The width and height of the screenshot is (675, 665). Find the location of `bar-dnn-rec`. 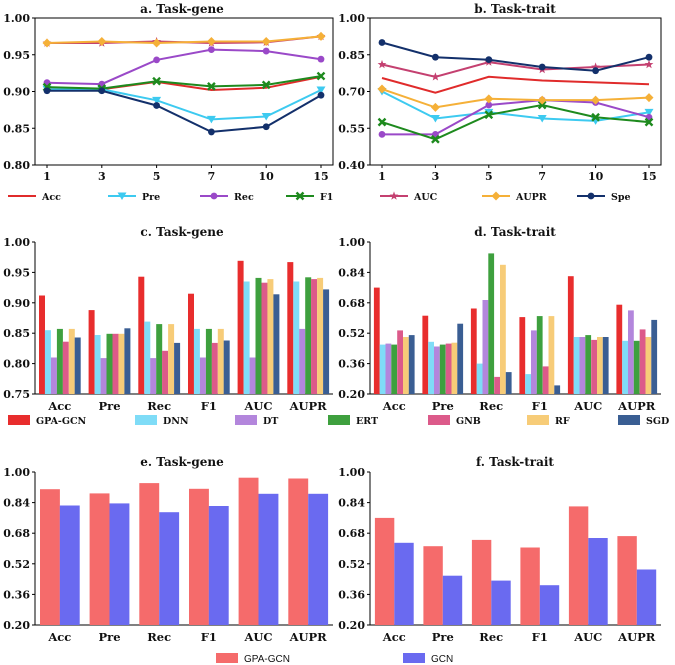

bar-dnn-rec is located at coordinates (147, 357).